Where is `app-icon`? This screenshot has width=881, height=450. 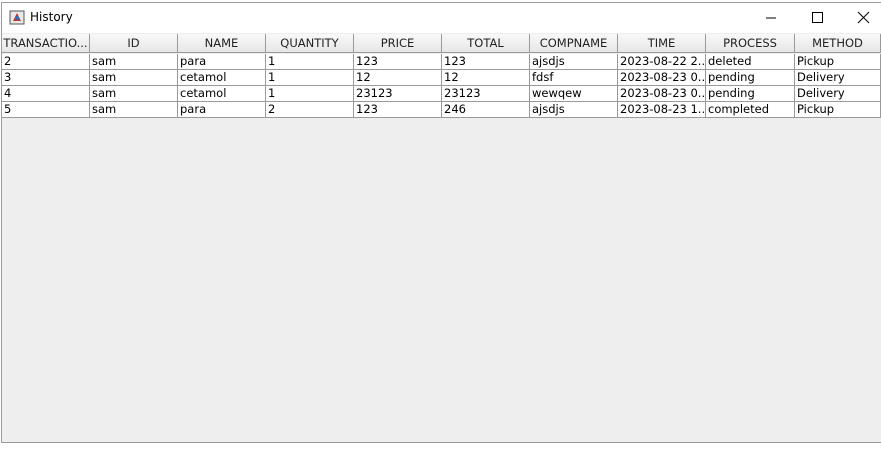 app-icon is located at coordinates (17, 17).